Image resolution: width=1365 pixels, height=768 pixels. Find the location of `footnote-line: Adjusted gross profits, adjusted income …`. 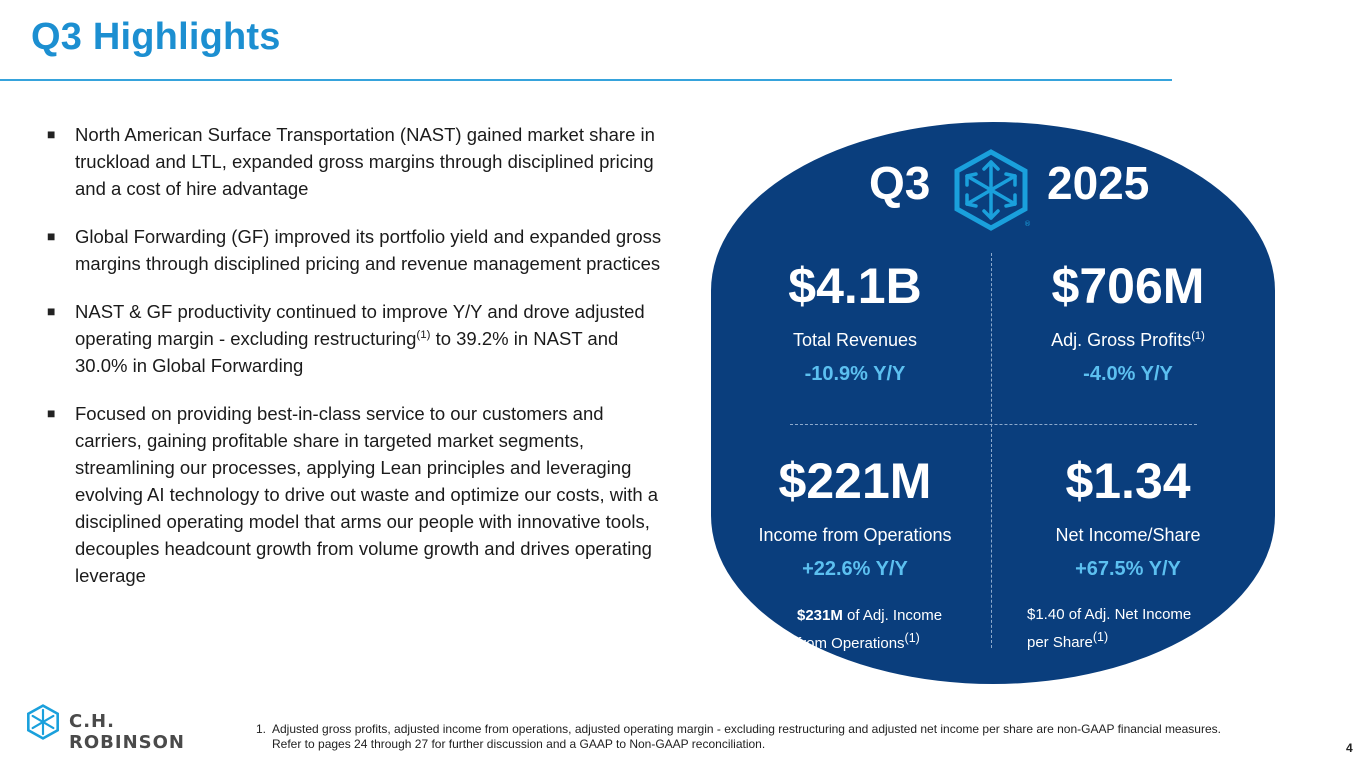

footnote-line: Adjusted gross profits, adjusted income … is located at coordinates (746, 729).